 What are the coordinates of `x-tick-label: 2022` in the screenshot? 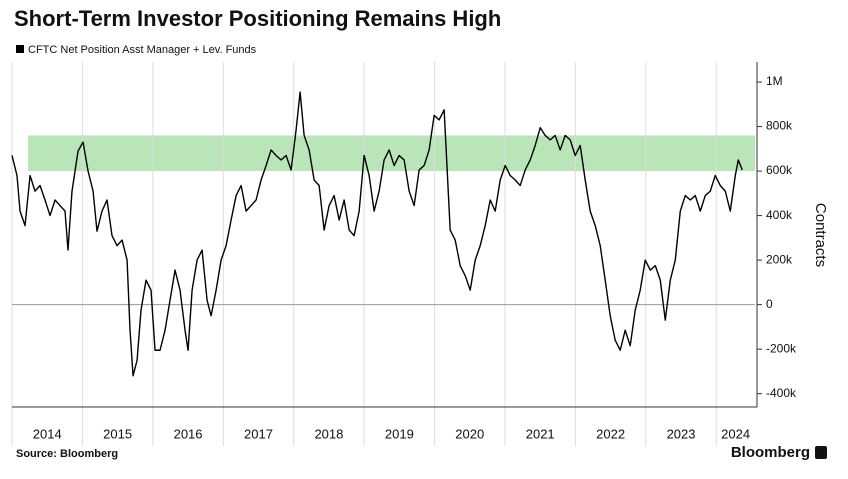 It's located at (610, 433).